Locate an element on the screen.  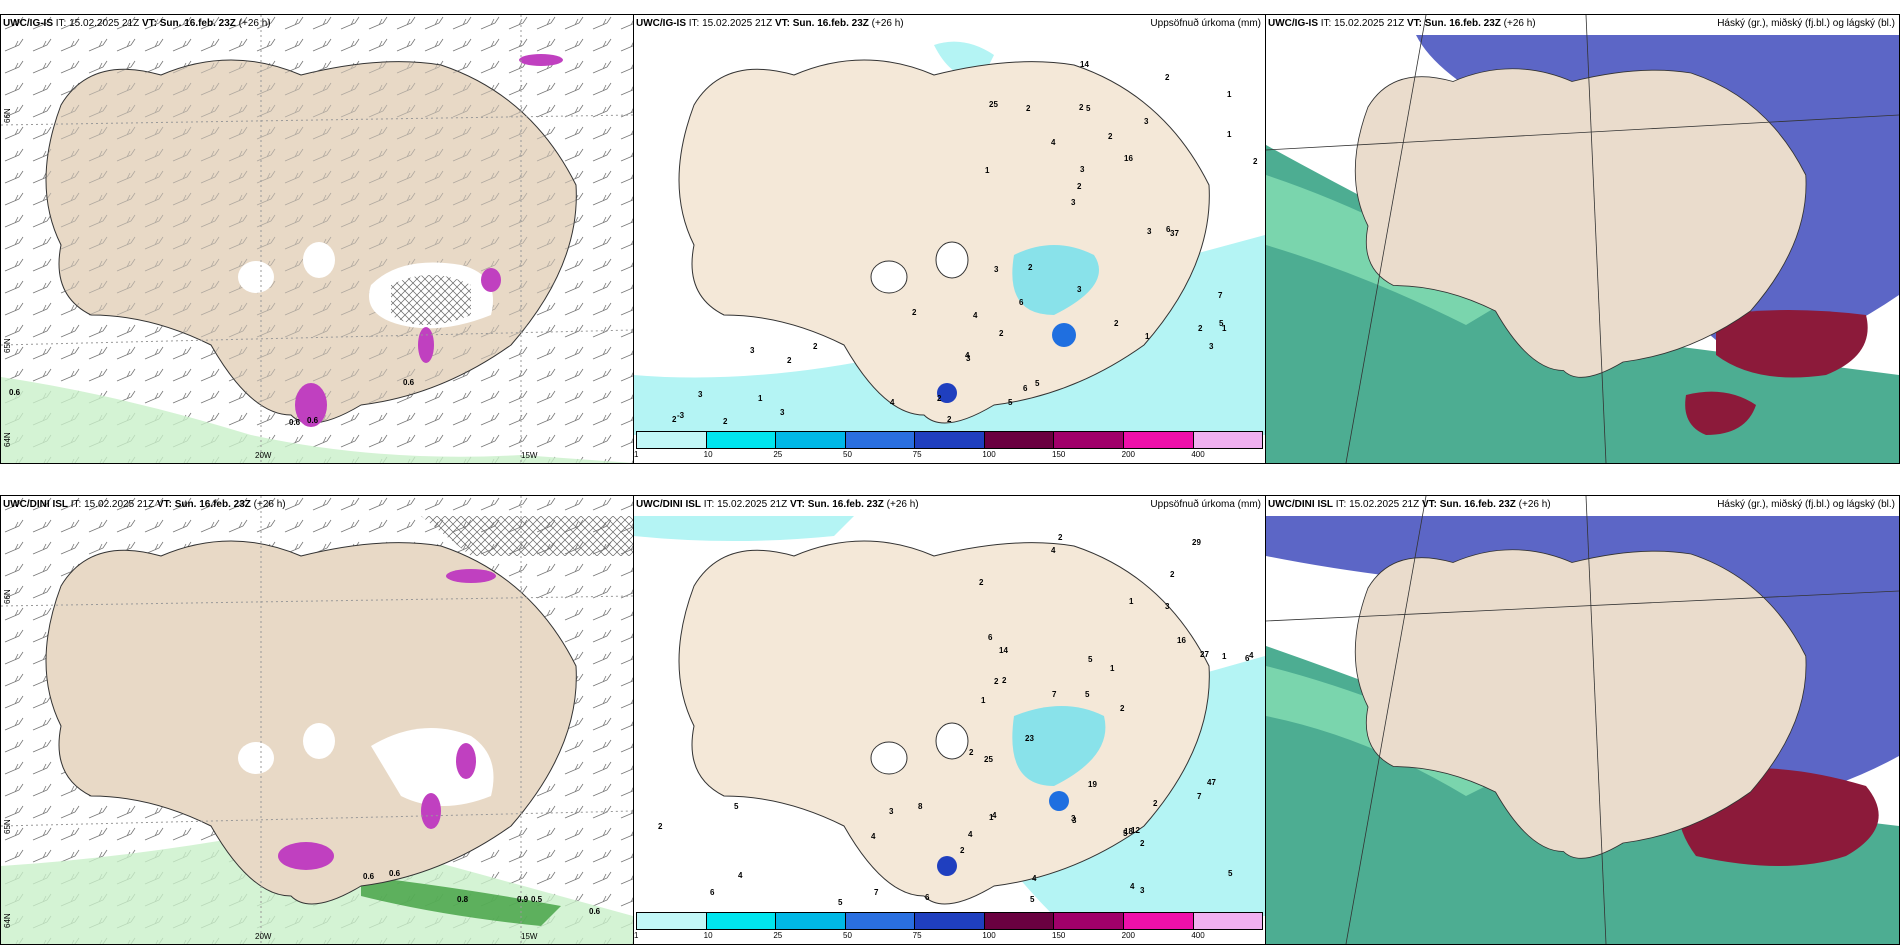
colorbar-tick: 75 is located at coordinates (917, 935).